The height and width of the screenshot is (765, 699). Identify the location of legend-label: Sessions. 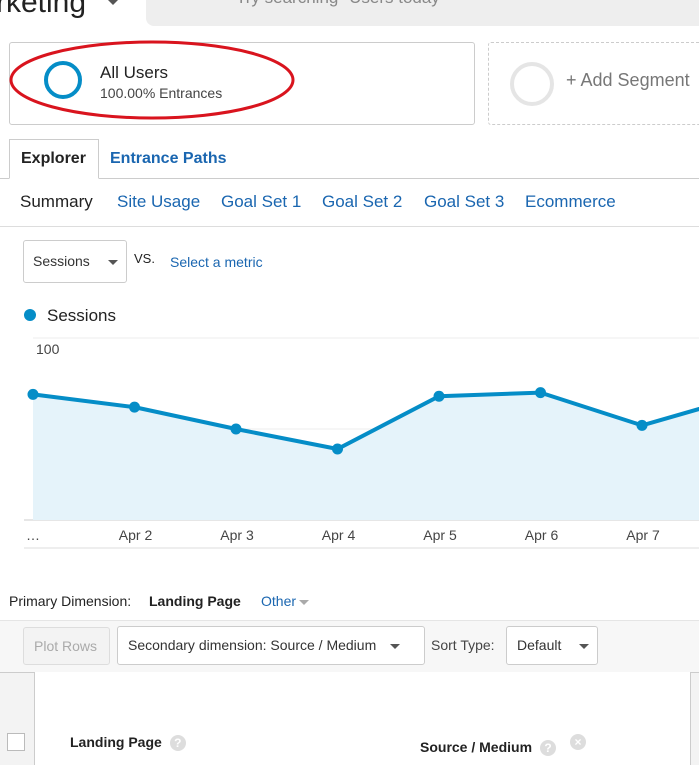
(81, 315).